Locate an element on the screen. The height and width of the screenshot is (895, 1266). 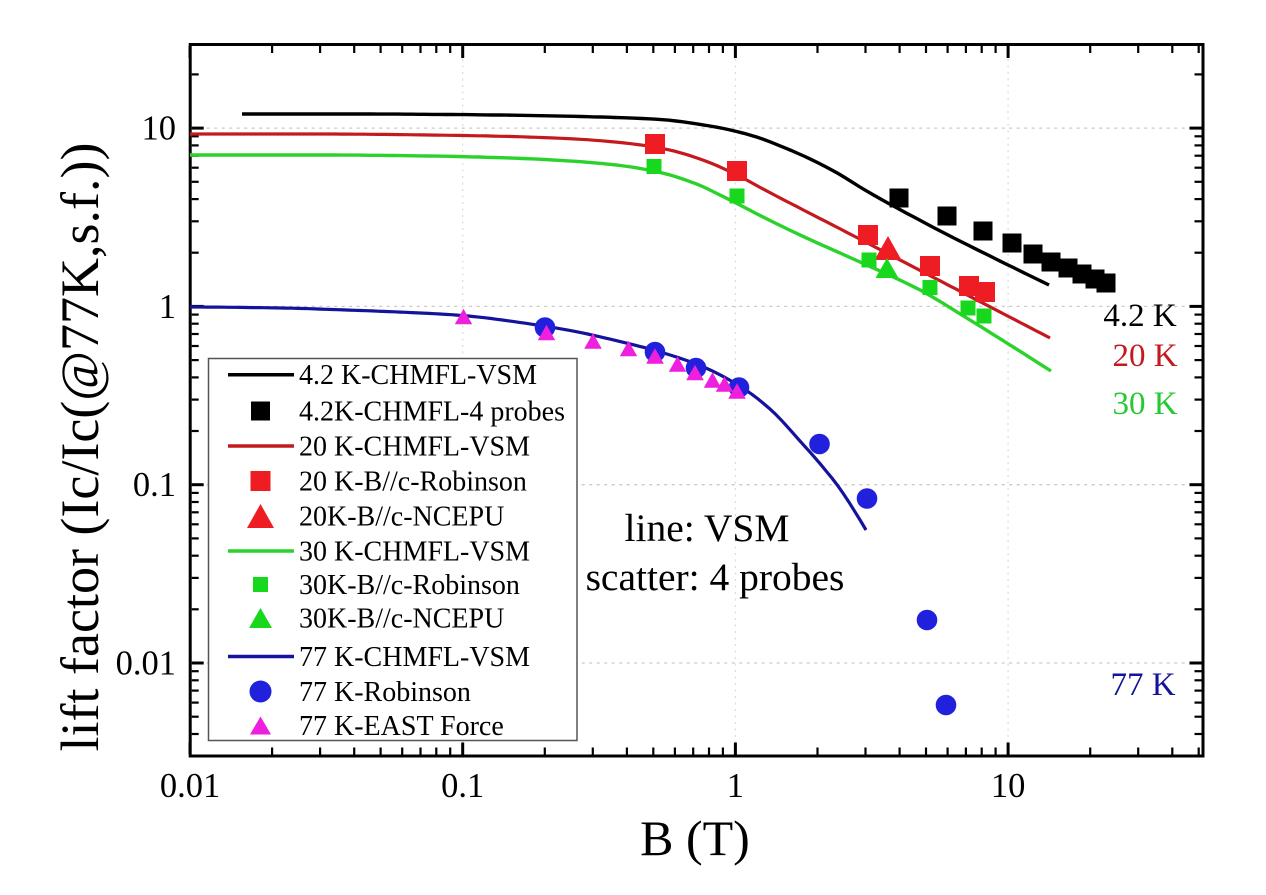
svg-text: 4.2 K-CHMFL-VSM is located at coordinates (418, 375).